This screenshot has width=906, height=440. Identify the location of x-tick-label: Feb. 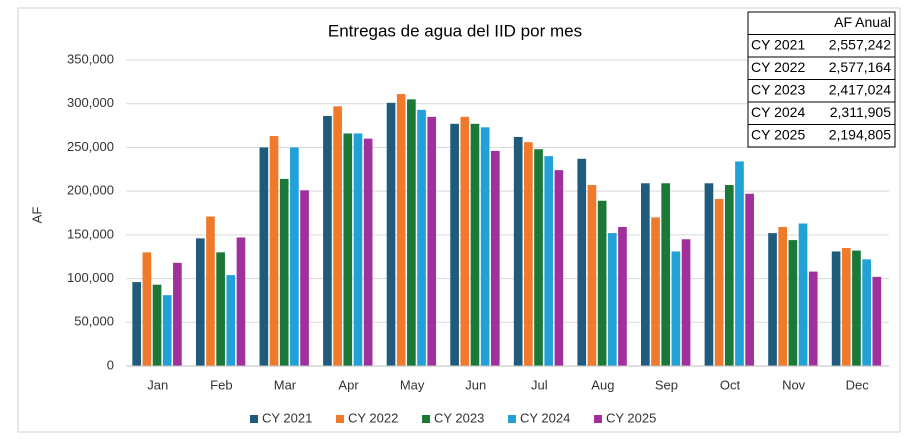
(221, 384).